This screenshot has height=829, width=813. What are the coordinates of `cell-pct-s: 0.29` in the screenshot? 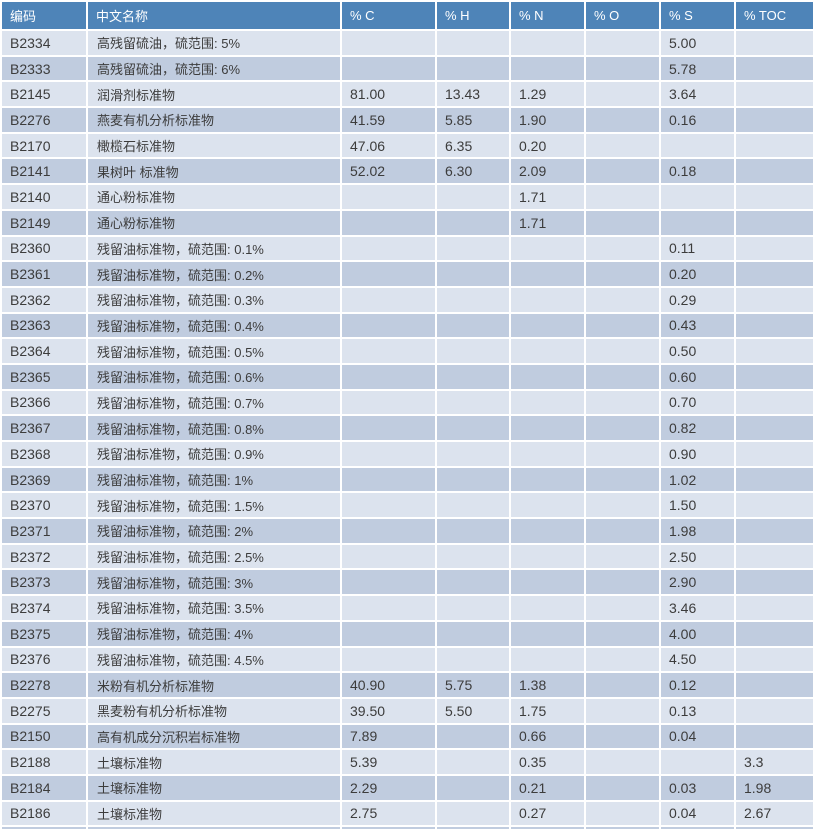 It's located at (697, 299).